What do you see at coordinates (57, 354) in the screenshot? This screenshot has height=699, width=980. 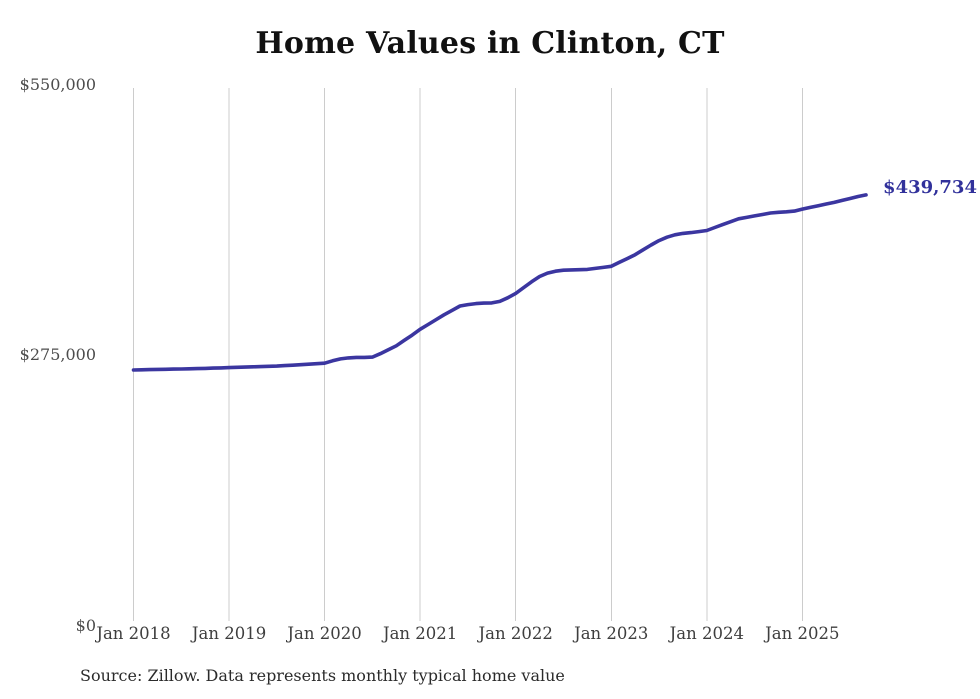 I see `y-tick-label: $275,000` at bounding box center [57, 354].